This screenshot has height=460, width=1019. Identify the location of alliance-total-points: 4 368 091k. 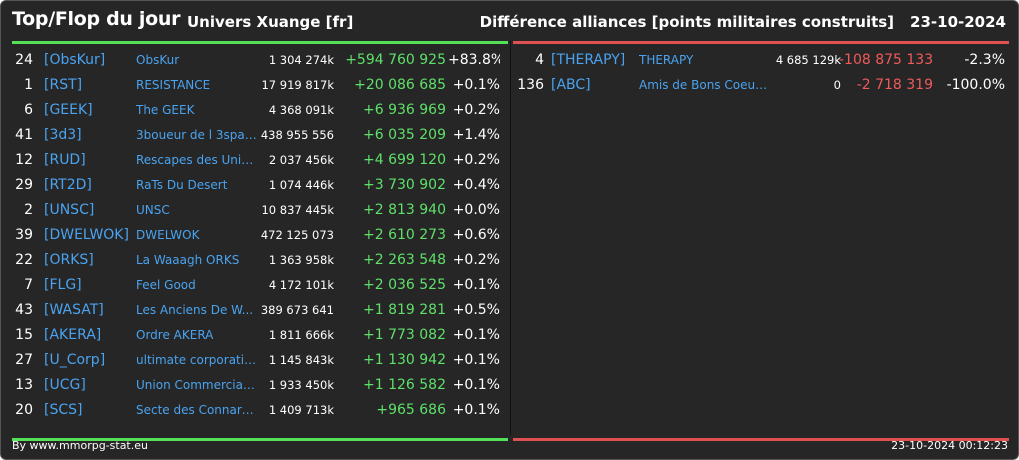
(301, 110).